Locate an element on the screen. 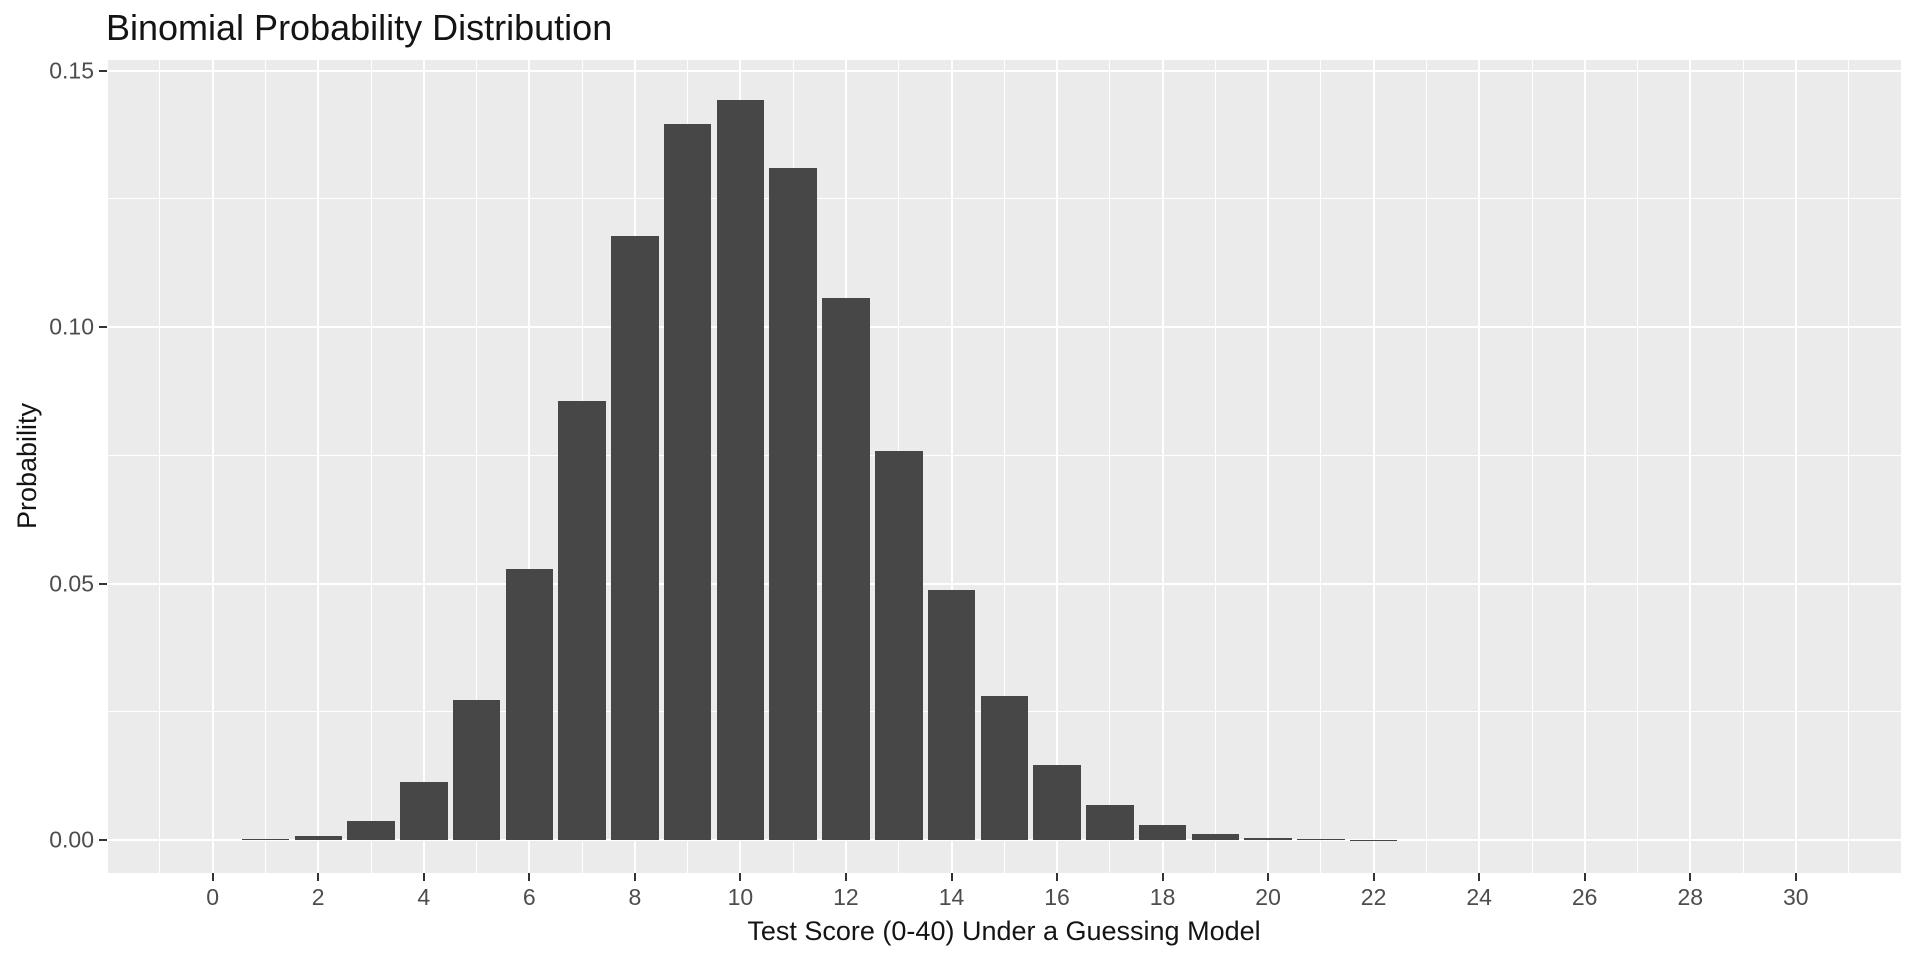 The height and width of the screenshot is (960, 1920). x-axis-tick-label: 12 is located at coordinates (846, 897).